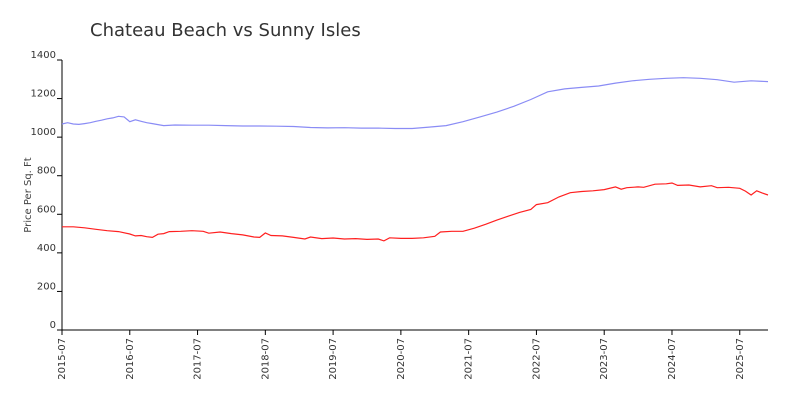 The width and height of the screenshot is (800, 400). I want to click on y-tick-label: 800, so click(46, 171).